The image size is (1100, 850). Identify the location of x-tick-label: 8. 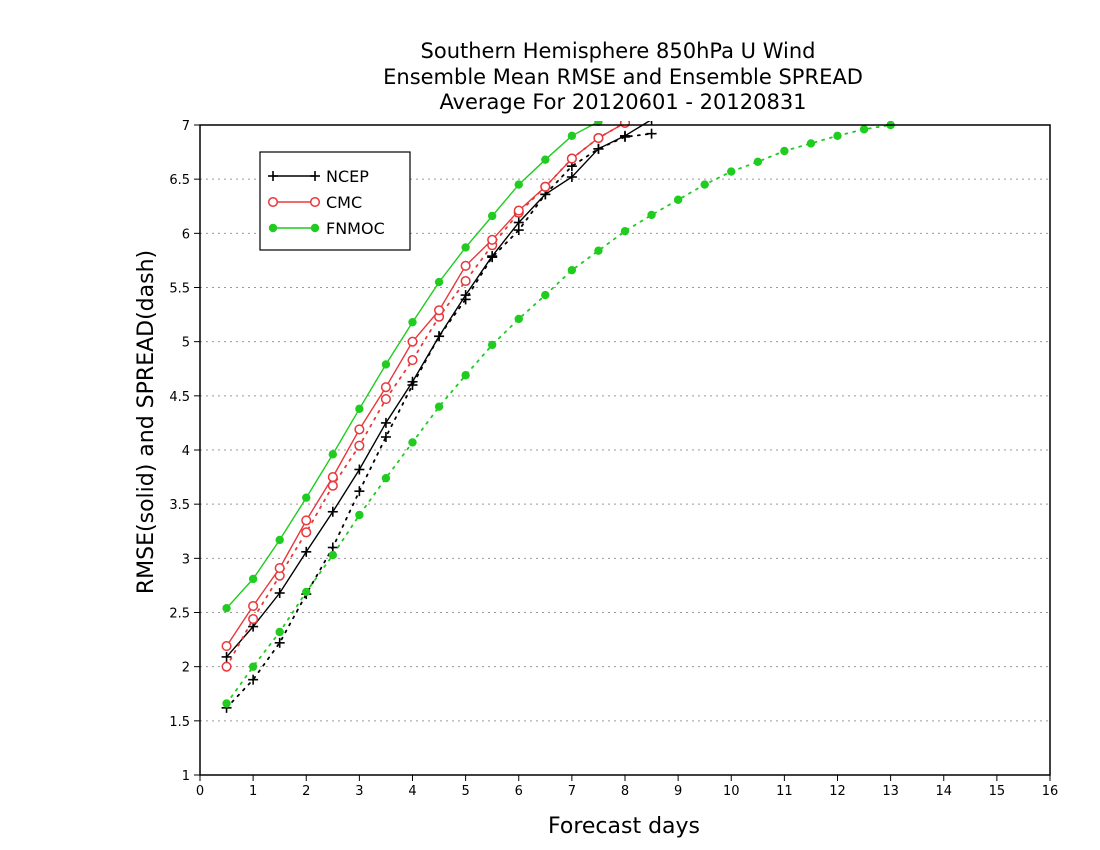
(625, 791).